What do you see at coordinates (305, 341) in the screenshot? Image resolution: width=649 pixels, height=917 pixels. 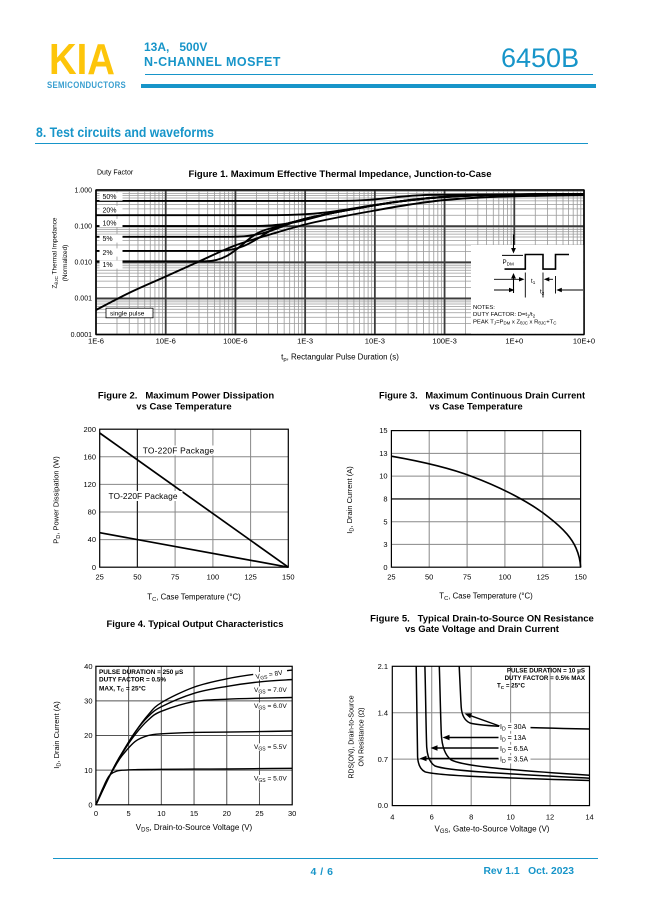 I see `svg-text: 1E-3` at bounding box center [305, 341].